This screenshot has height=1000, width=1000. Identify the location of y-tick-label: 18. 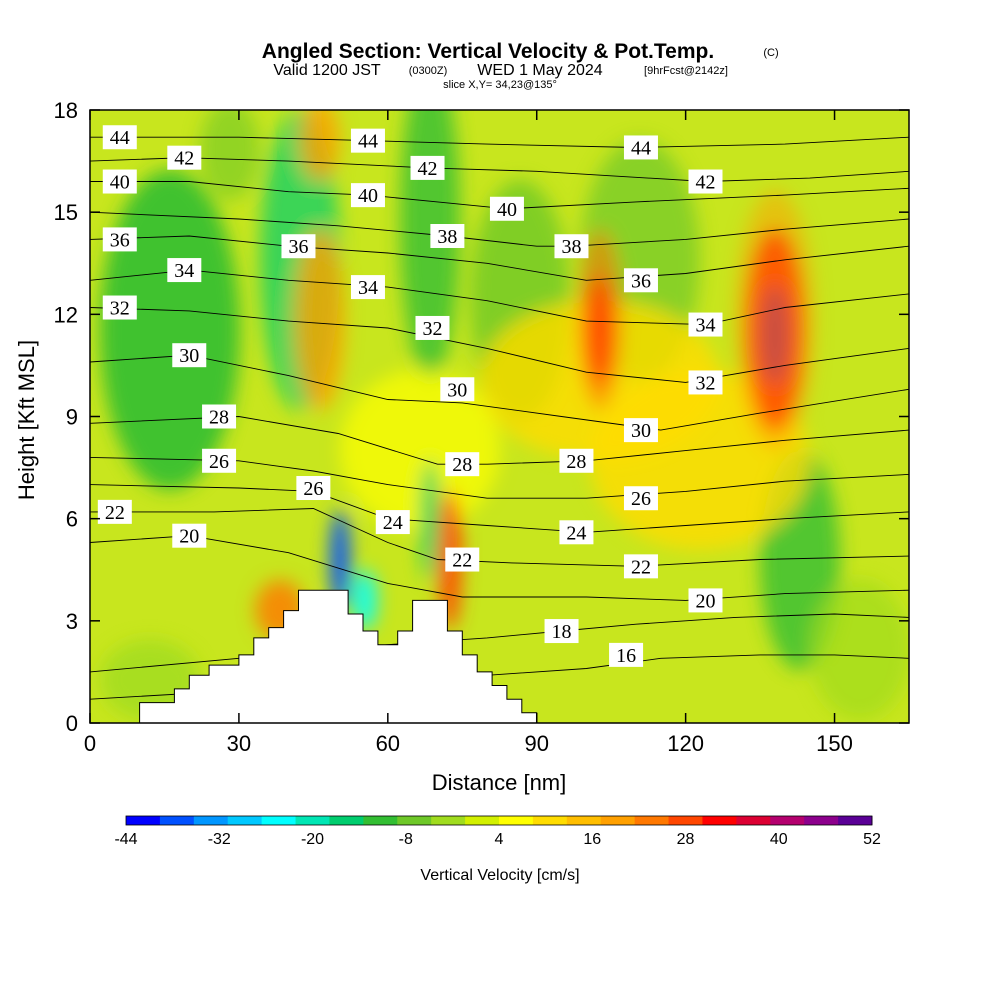
(66, 110).